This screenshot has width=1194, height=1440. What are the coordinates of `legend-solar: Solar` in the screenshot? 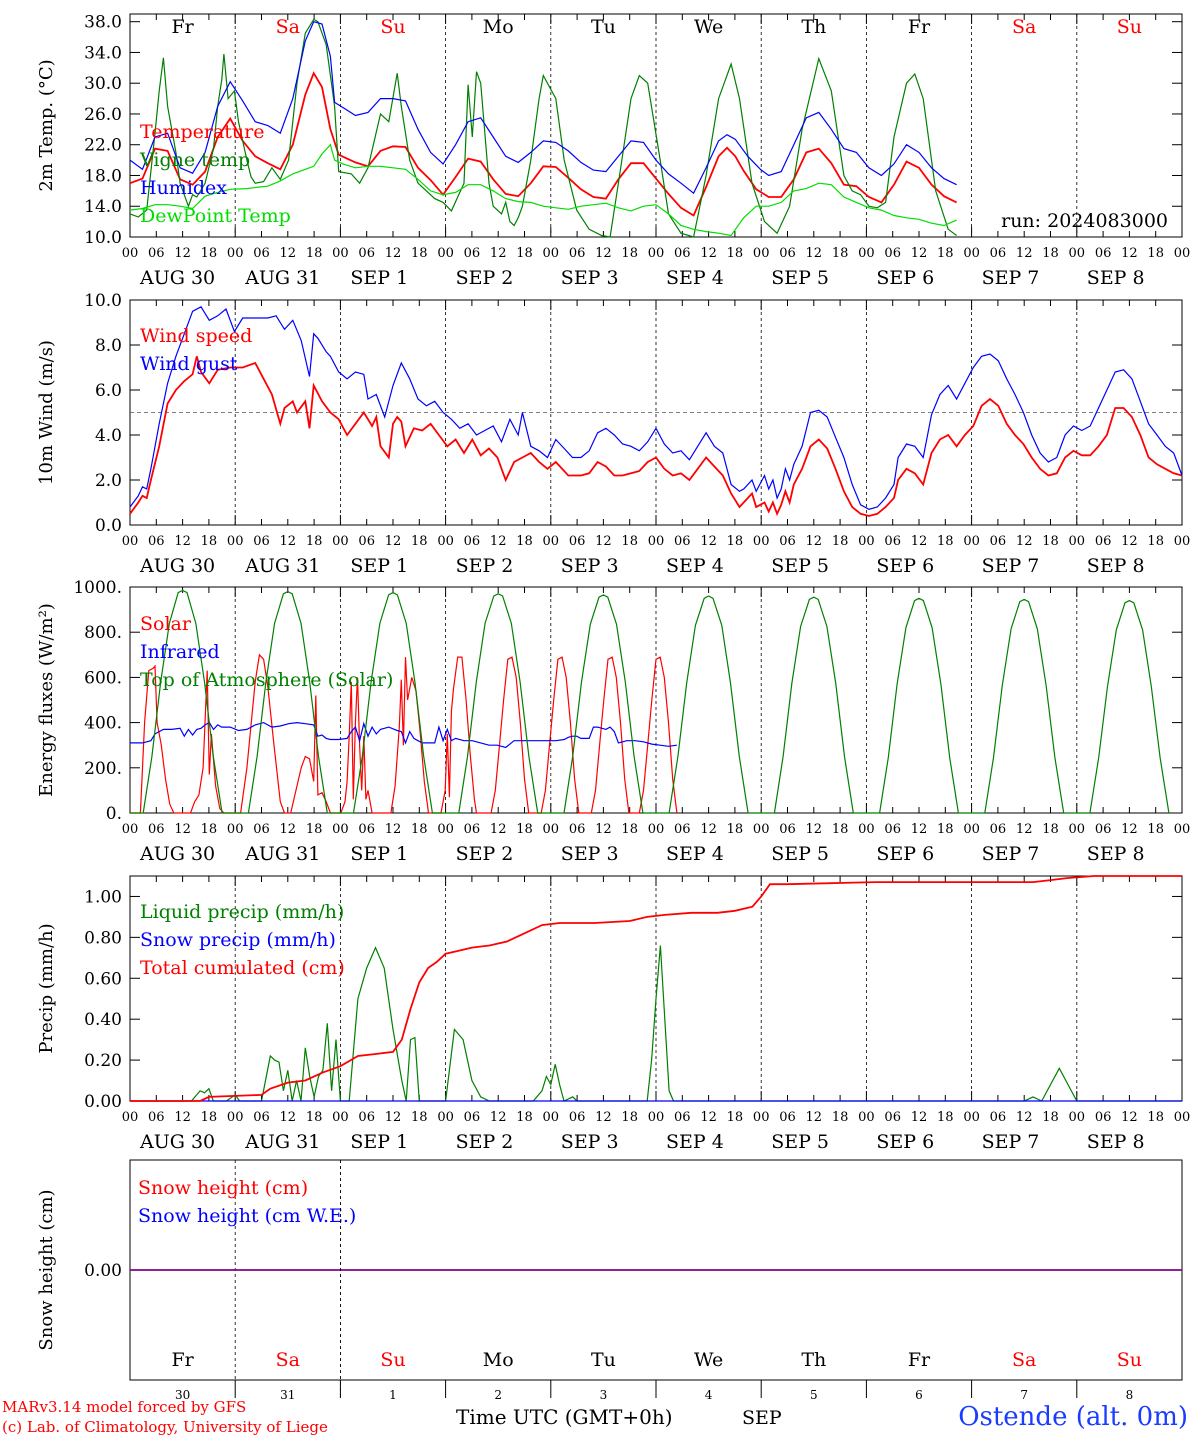 It's located at (166, 624).